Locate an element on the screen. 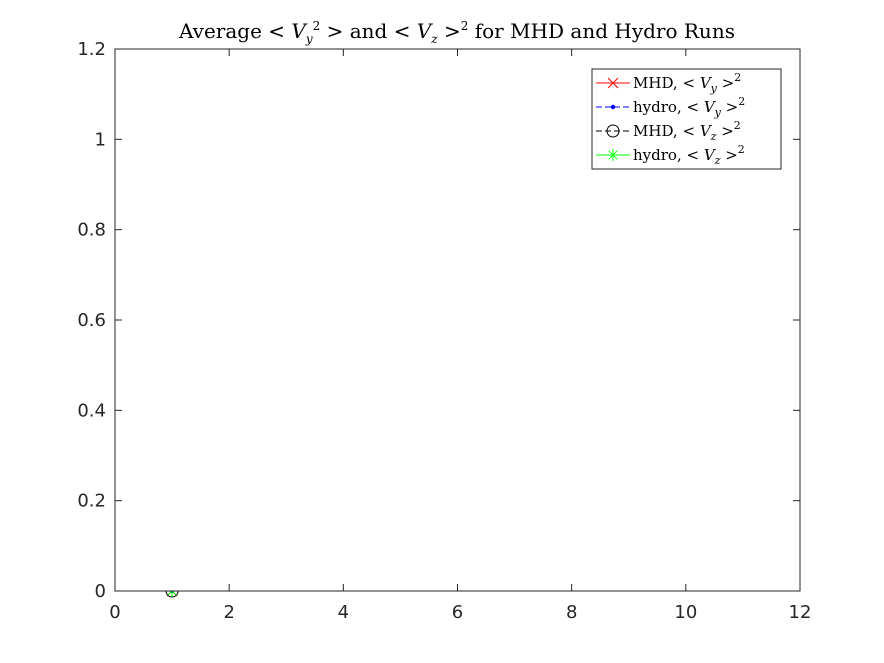  legend-label: hydro, < Vz >2 is located at coordinates (689, 155).